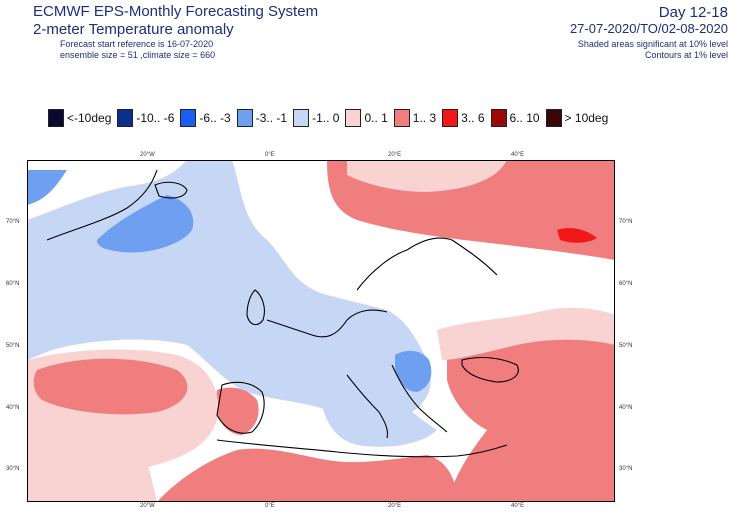 The height and width of the screenshot is (516, 745). What do you see at coordinates (419, 398) in the screenshot?
I see `coastline-balkans` at bounding box center [419, 398].